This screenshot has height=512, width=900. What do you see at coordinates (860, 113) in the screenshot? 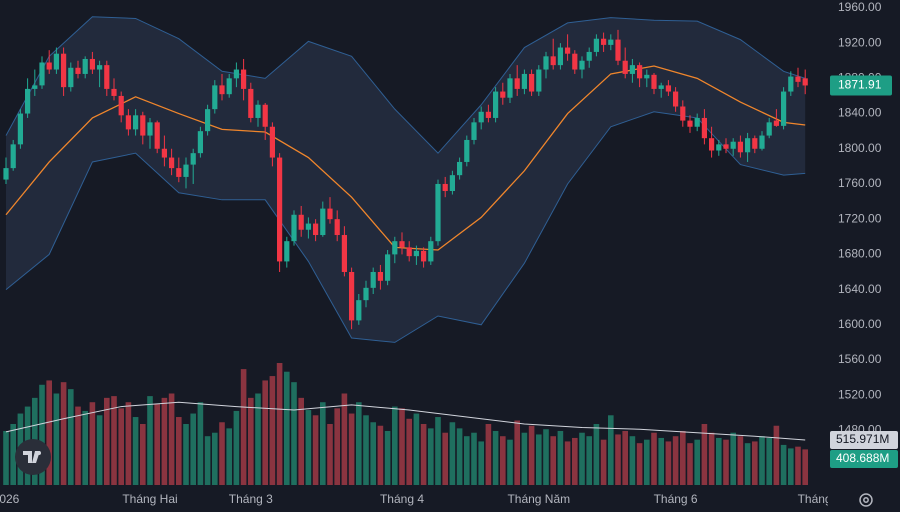
I see `y-tick-label: 1840.00` at bounding box center [860, 113].